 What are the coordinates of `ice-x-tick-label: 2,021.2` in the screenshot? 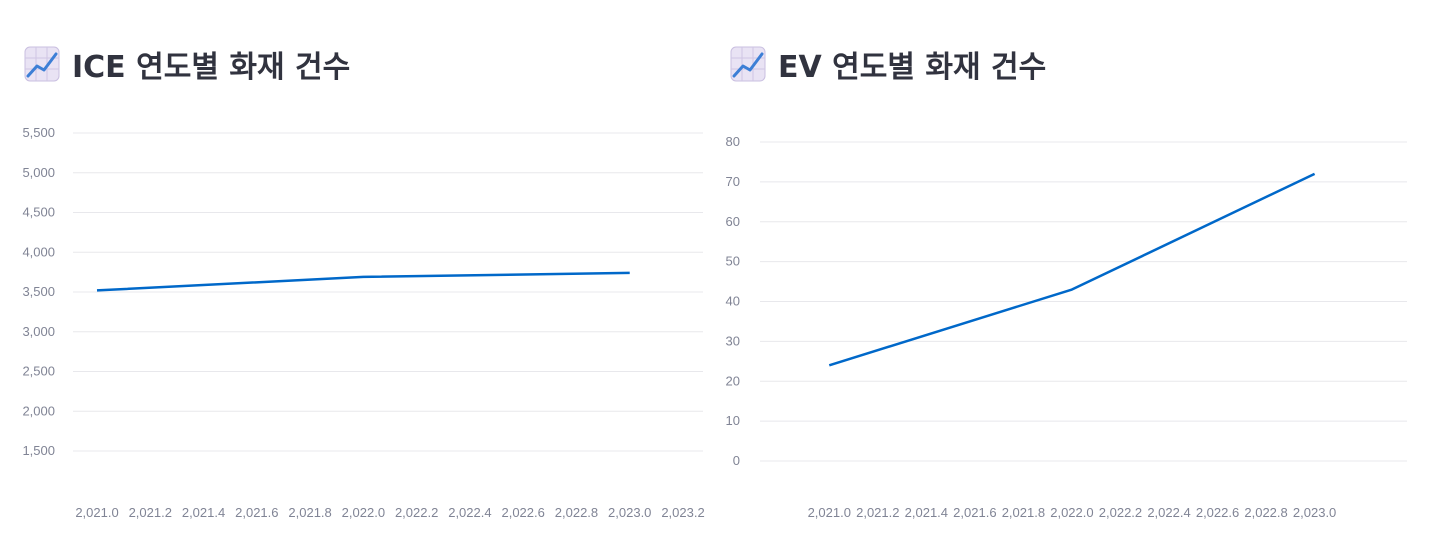 It's located at (150, 512).